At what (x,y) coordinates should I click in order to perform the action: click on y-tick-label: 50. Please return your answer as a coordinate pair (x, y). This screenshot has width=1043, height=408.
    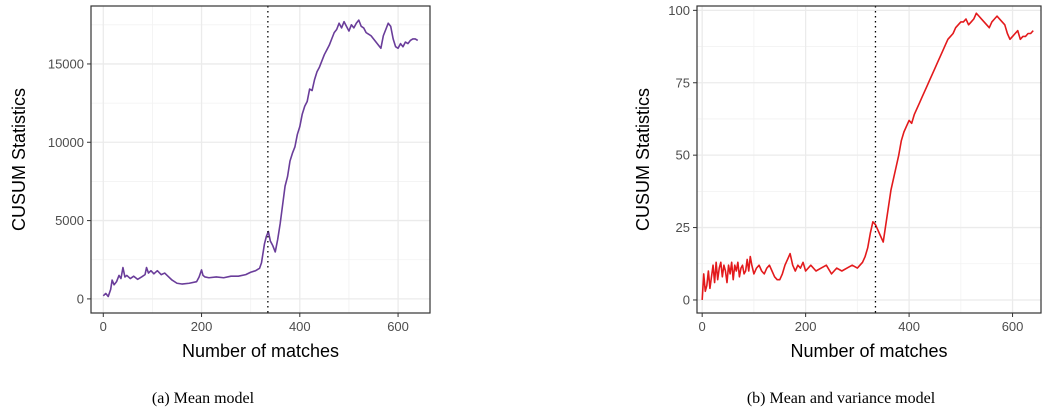
    Looking at the image, I should click on (683, 155).